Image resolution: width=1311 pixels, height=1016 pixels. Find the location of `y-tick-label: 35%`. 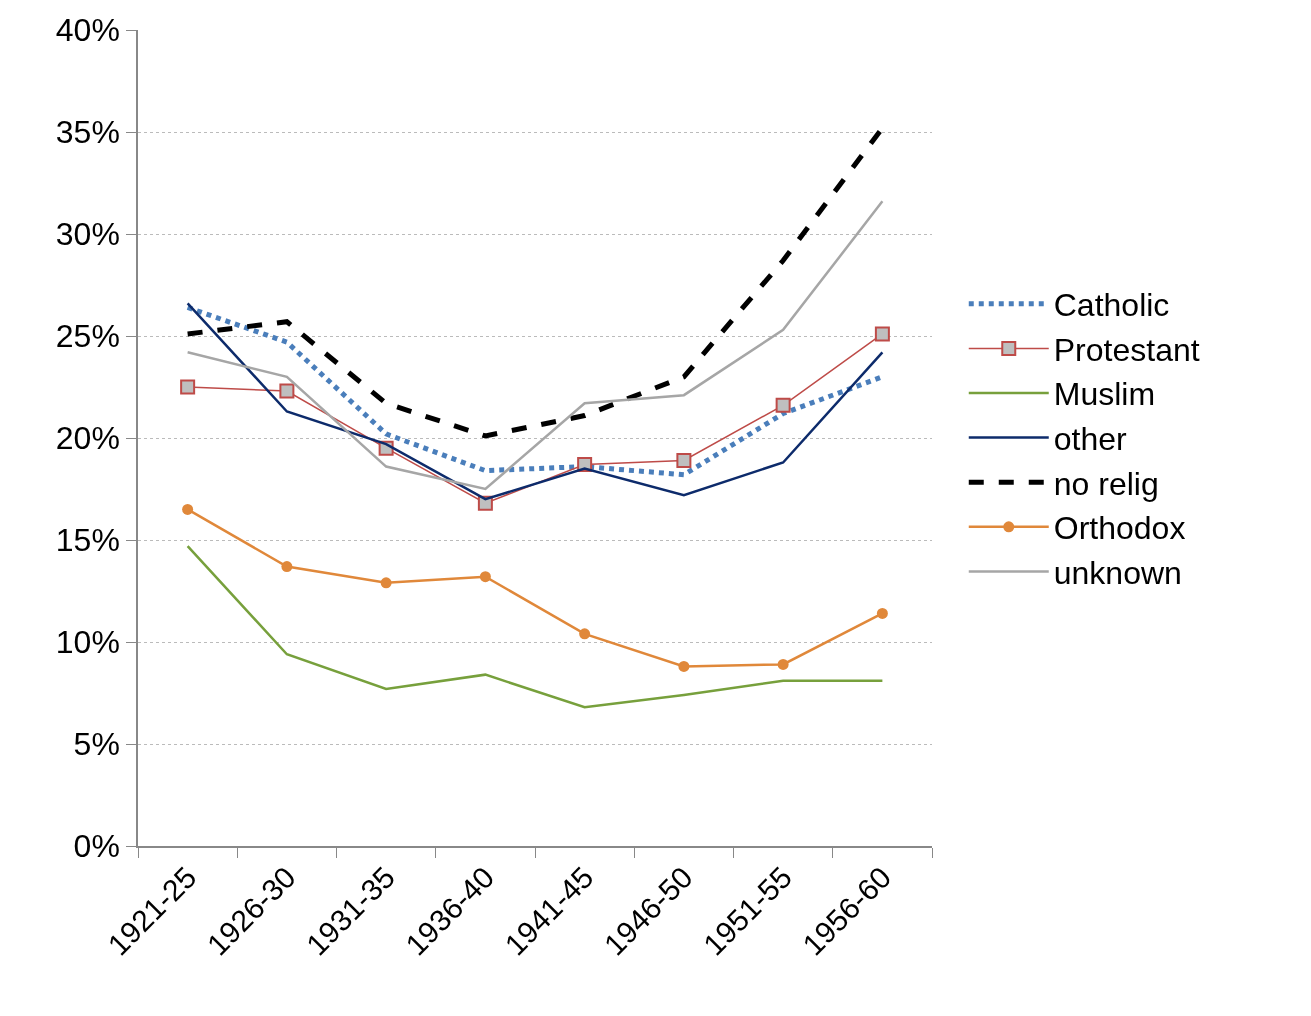

y-tick-label: 35% is located at coordinates (87, 132).